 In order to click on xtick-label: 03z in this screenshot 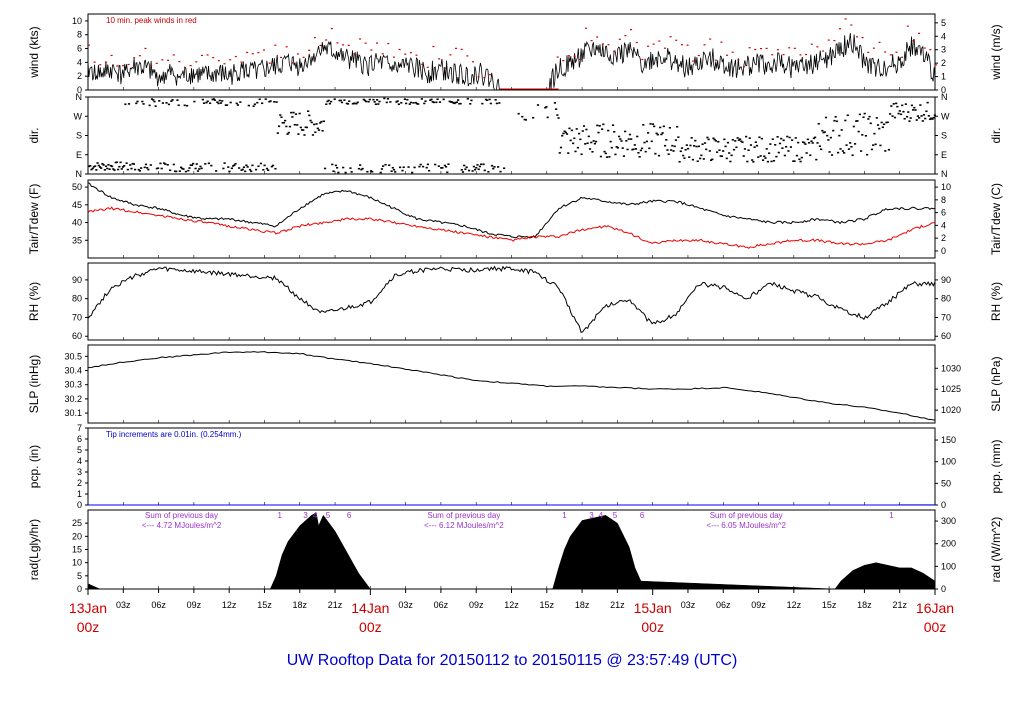, I will do `click(688, 605)`.